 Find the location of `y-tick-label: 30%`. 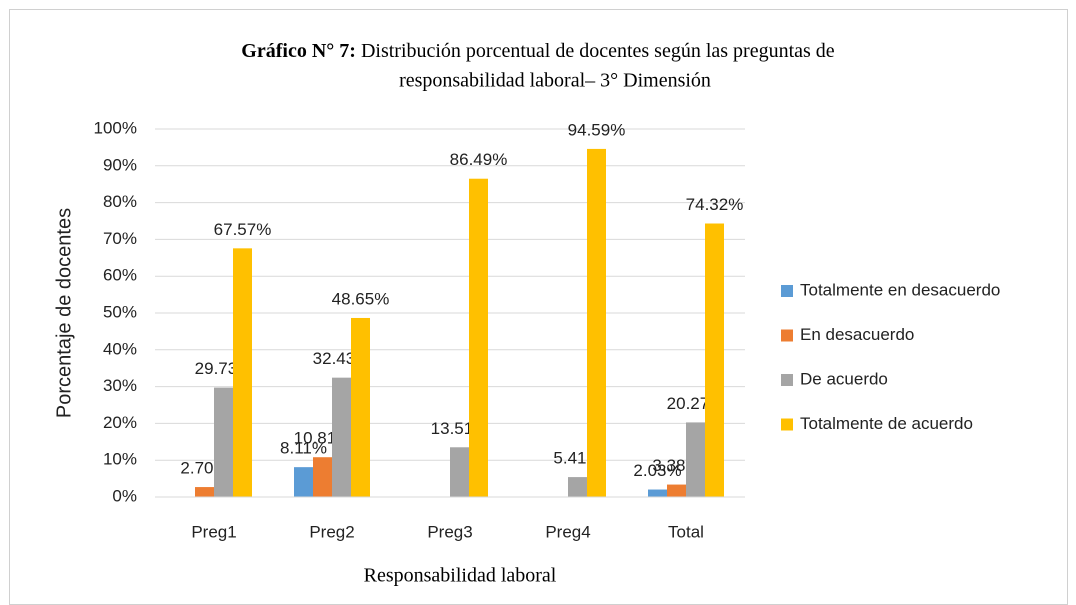

y-tick-label: 30% is located at coordinates (120, 385).